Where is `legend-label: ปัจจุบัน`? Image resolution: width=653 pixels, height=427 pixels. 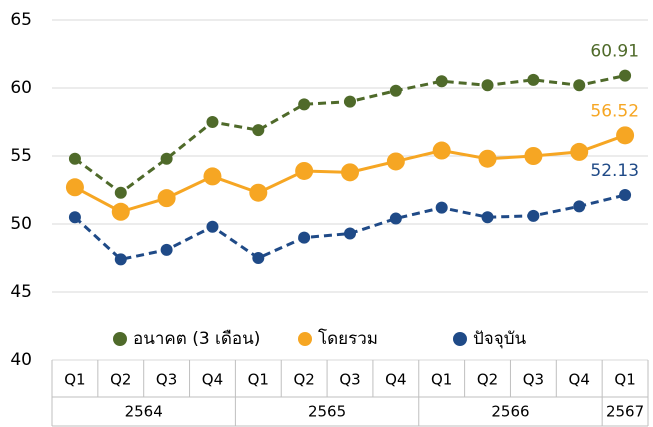 legend-label: ปัจจุบัน is located at coordinates (500, 339).